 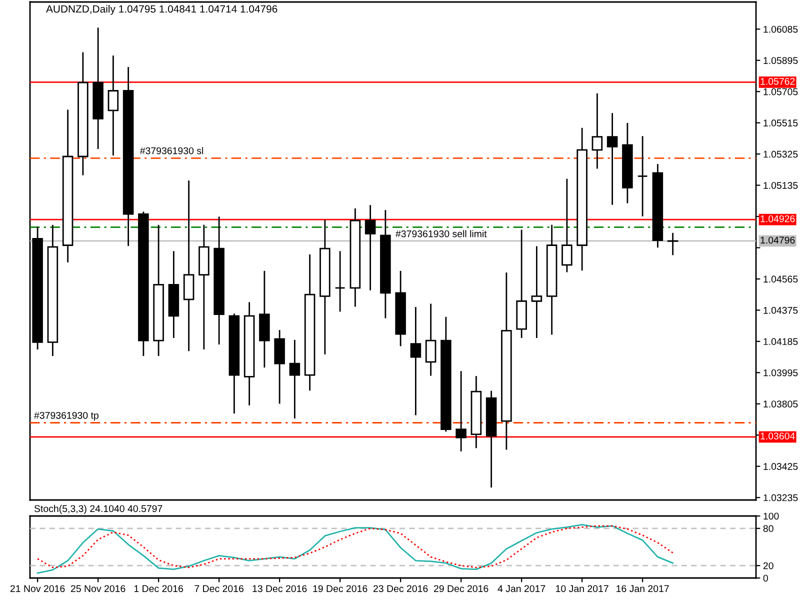 I want to click on x-tick-label: 7 Dec 2016, so click(x=219, y=588).